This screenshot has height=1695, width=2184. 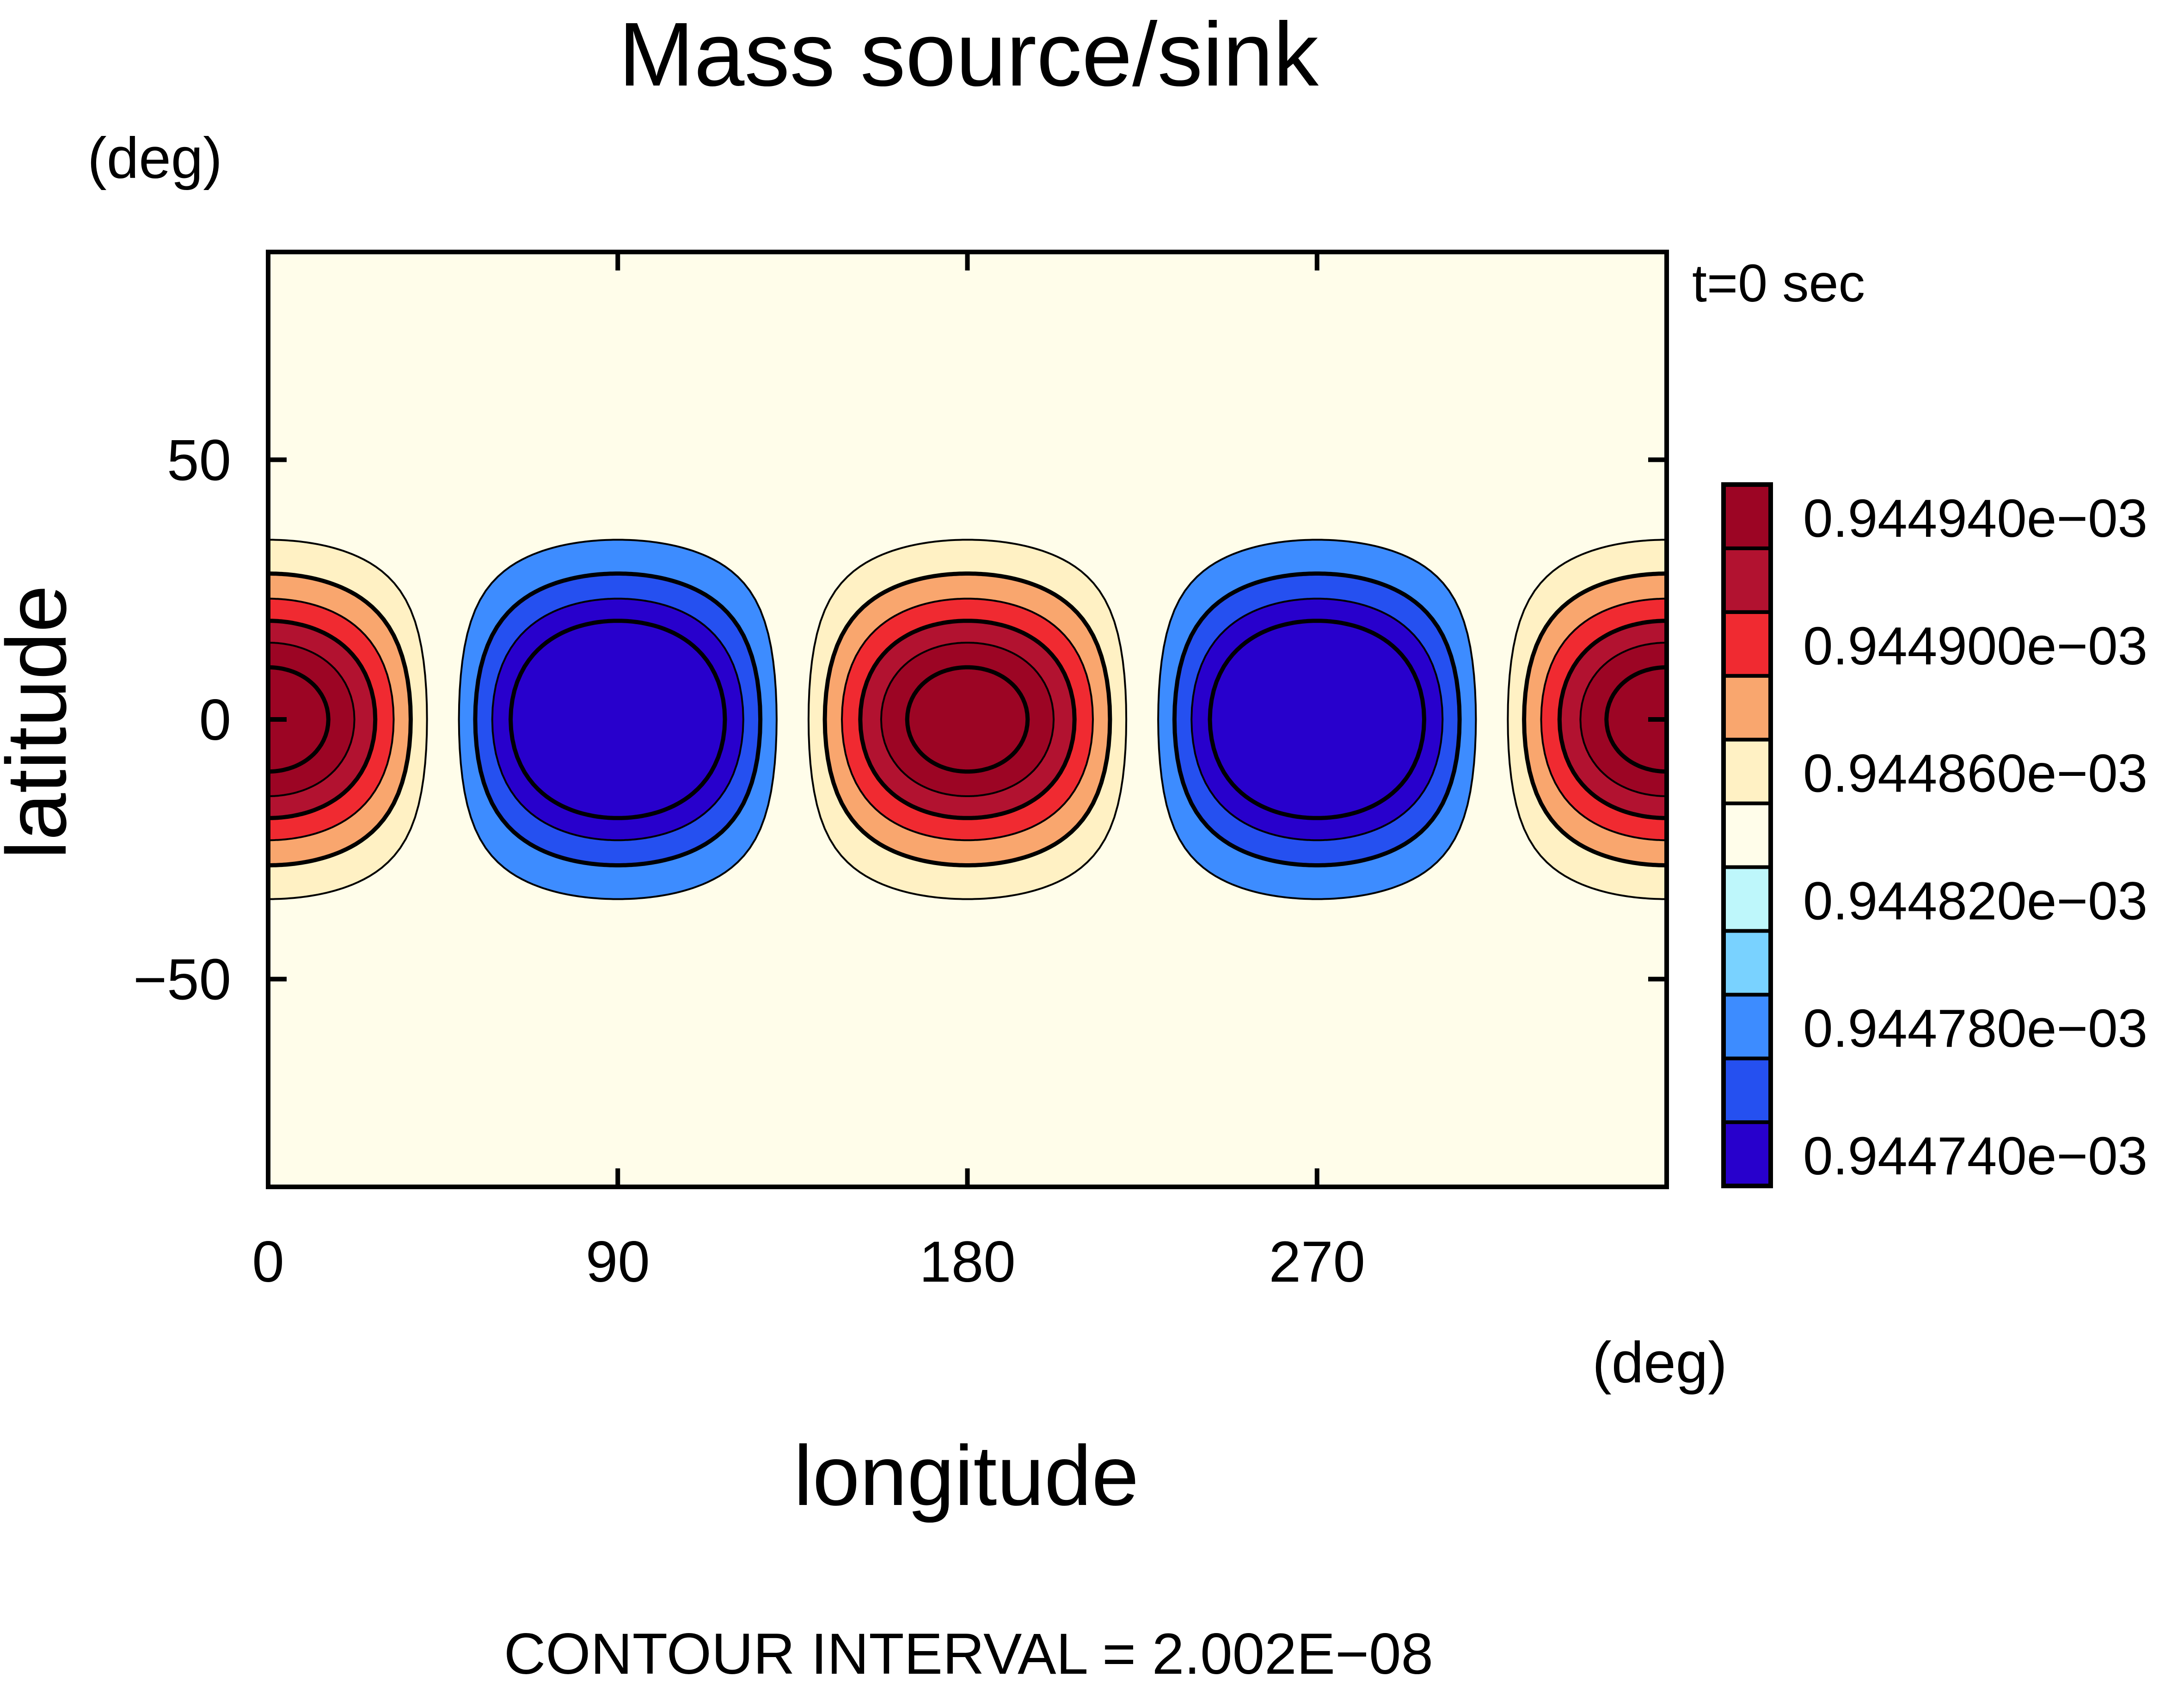 I want to click on colorbar-frame, so click(x=1747, y=835).